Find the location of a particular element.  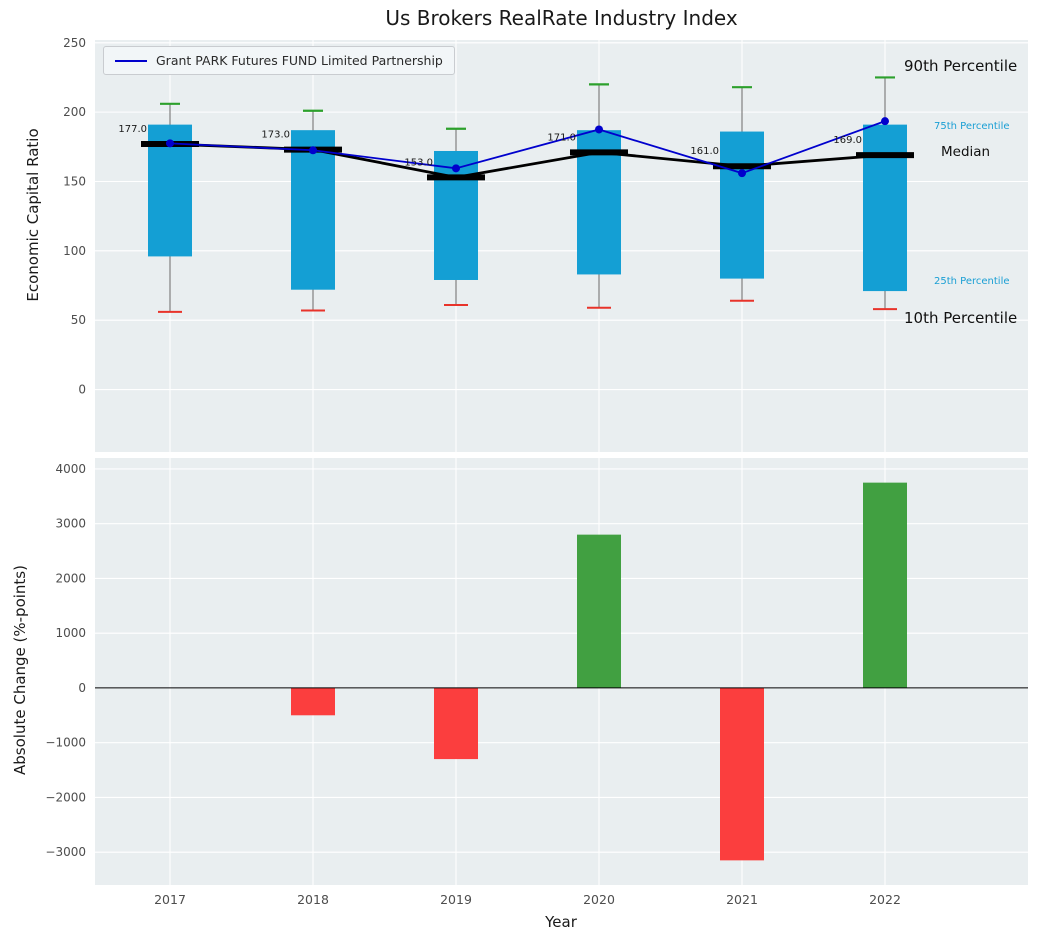

svg-text: 169.0 is located at coordinates (847, 140).